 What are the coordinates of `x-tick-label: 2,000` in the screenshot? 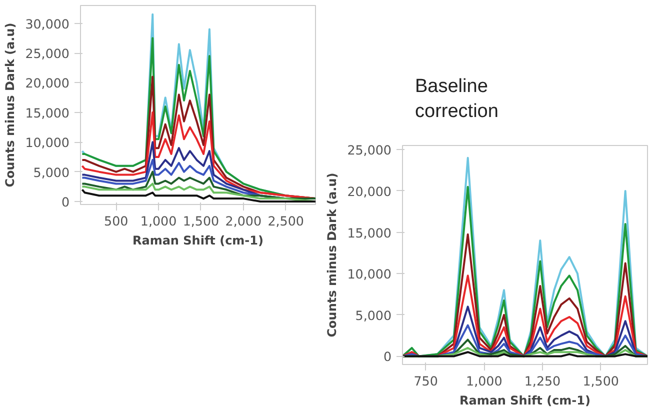 It's located at (243, 221).